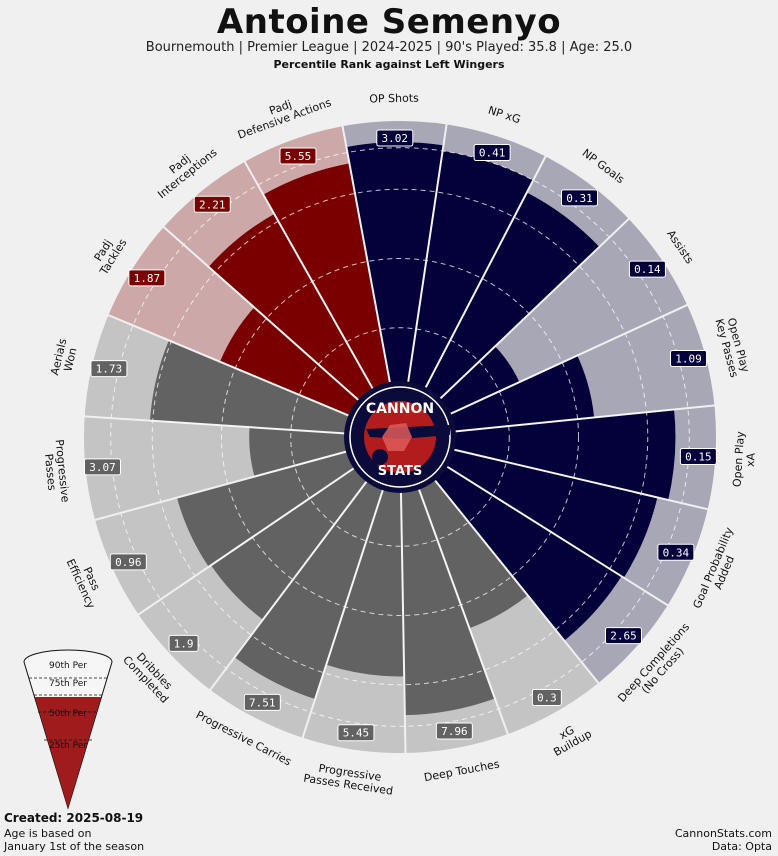 This screenshot has height=856, width=778. I want to click on value-text-pass-efficiency: 0.96, so click(128, 562).